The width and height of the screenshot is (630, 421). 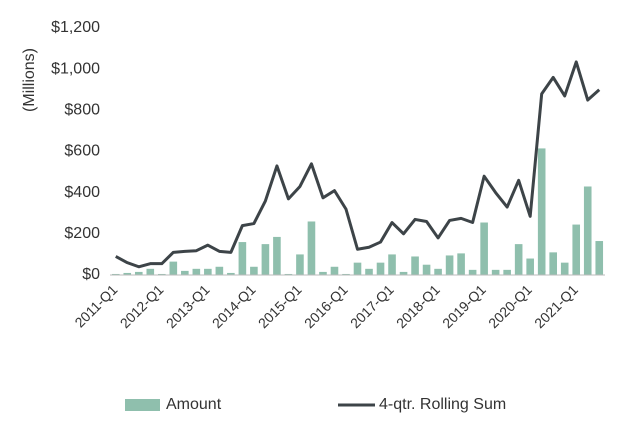 I want to click on x-tick-label: 2011-Q1, so click(x=95, y=305).